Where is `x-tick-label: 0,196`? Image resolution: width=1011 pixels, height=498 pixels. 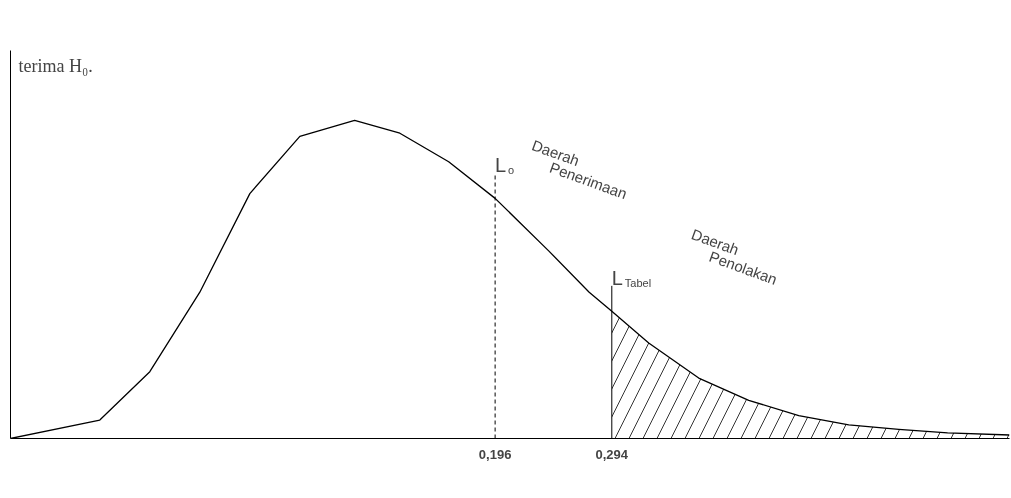 x-tick-label: 0,196 is located at coordinates (495, 454).